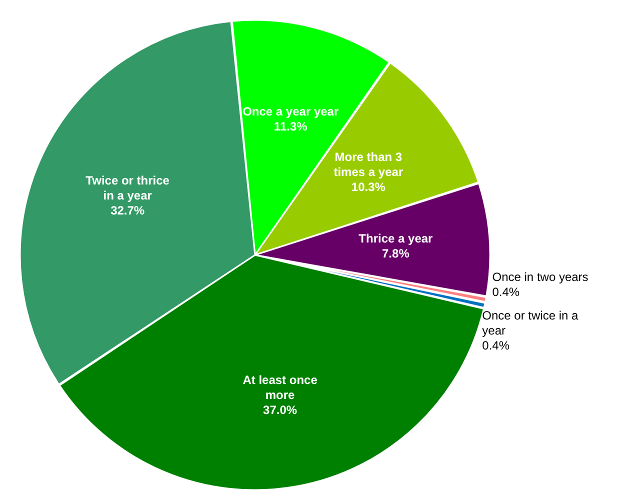 The width and height of the screenshot is (641, 491). Describe the element at coordinates (127, 211) in the screenshot. I see `data-label: 32.7%` at that location.